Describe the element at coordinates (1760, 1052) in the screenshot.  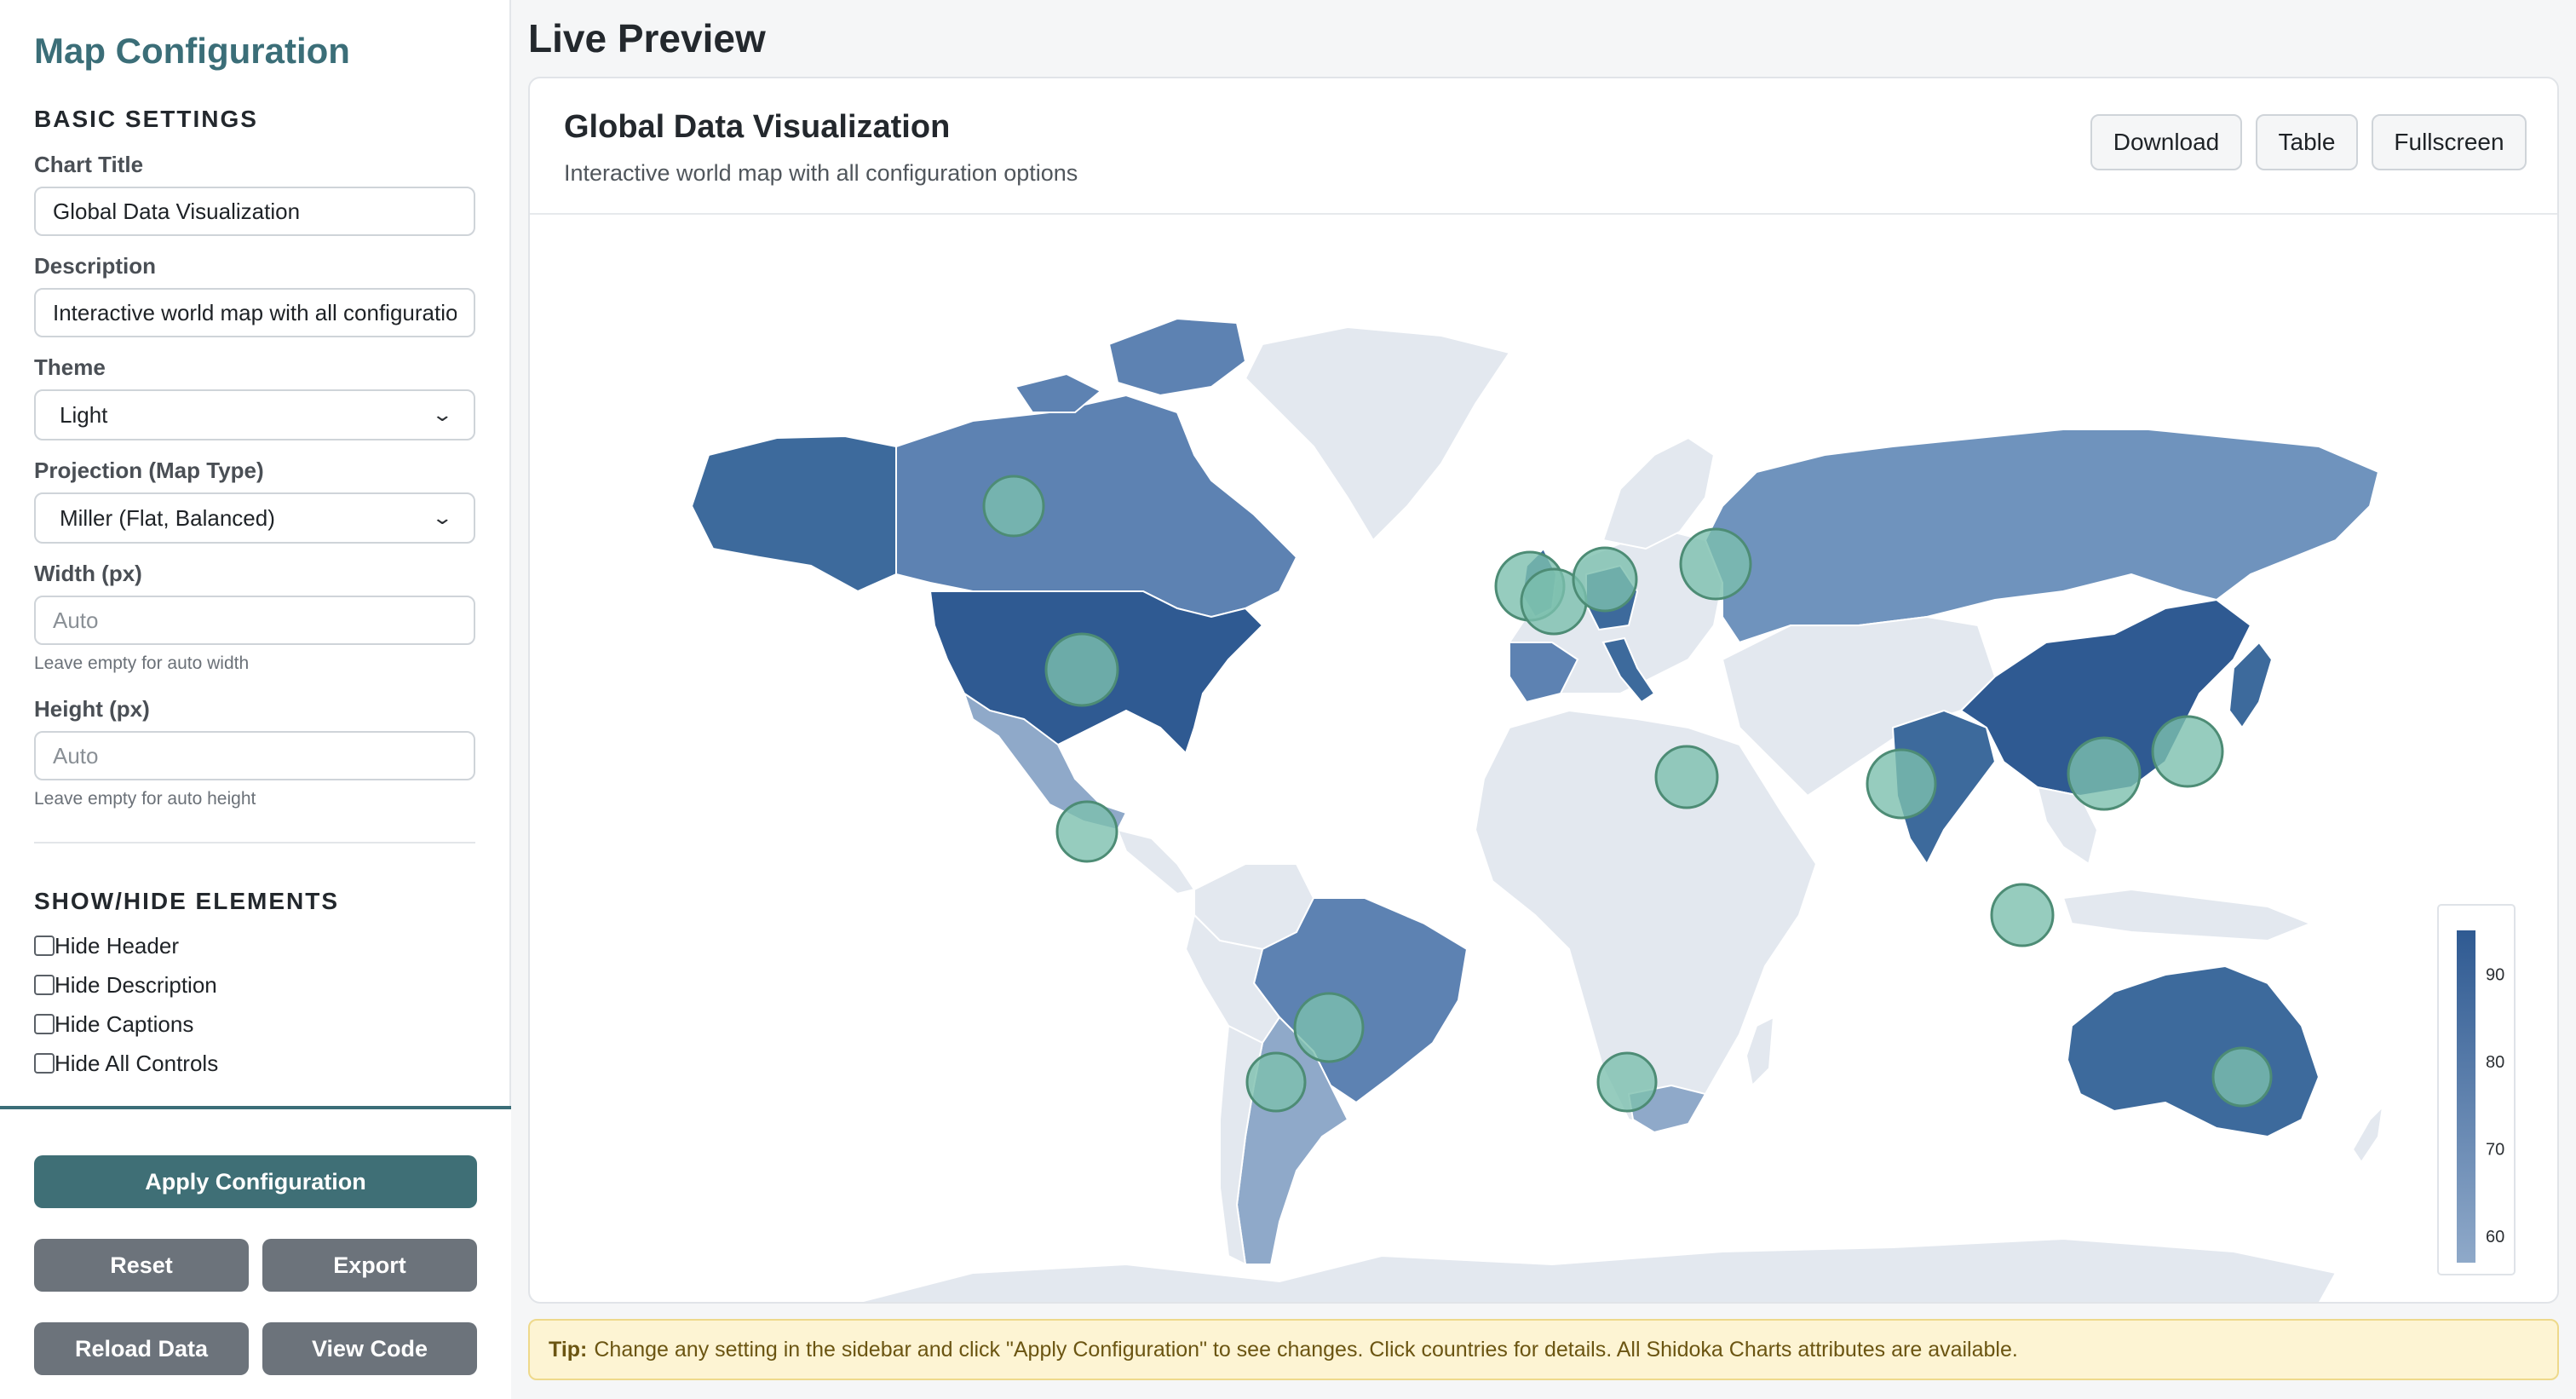
I see `country-madagascar` at that location.